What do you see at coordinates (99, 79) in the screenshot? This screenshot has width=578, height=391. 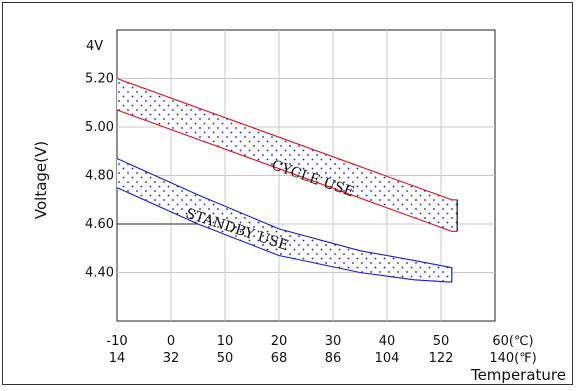 I see `y-tick-label: 5.20` at bounding box center [99, 79].